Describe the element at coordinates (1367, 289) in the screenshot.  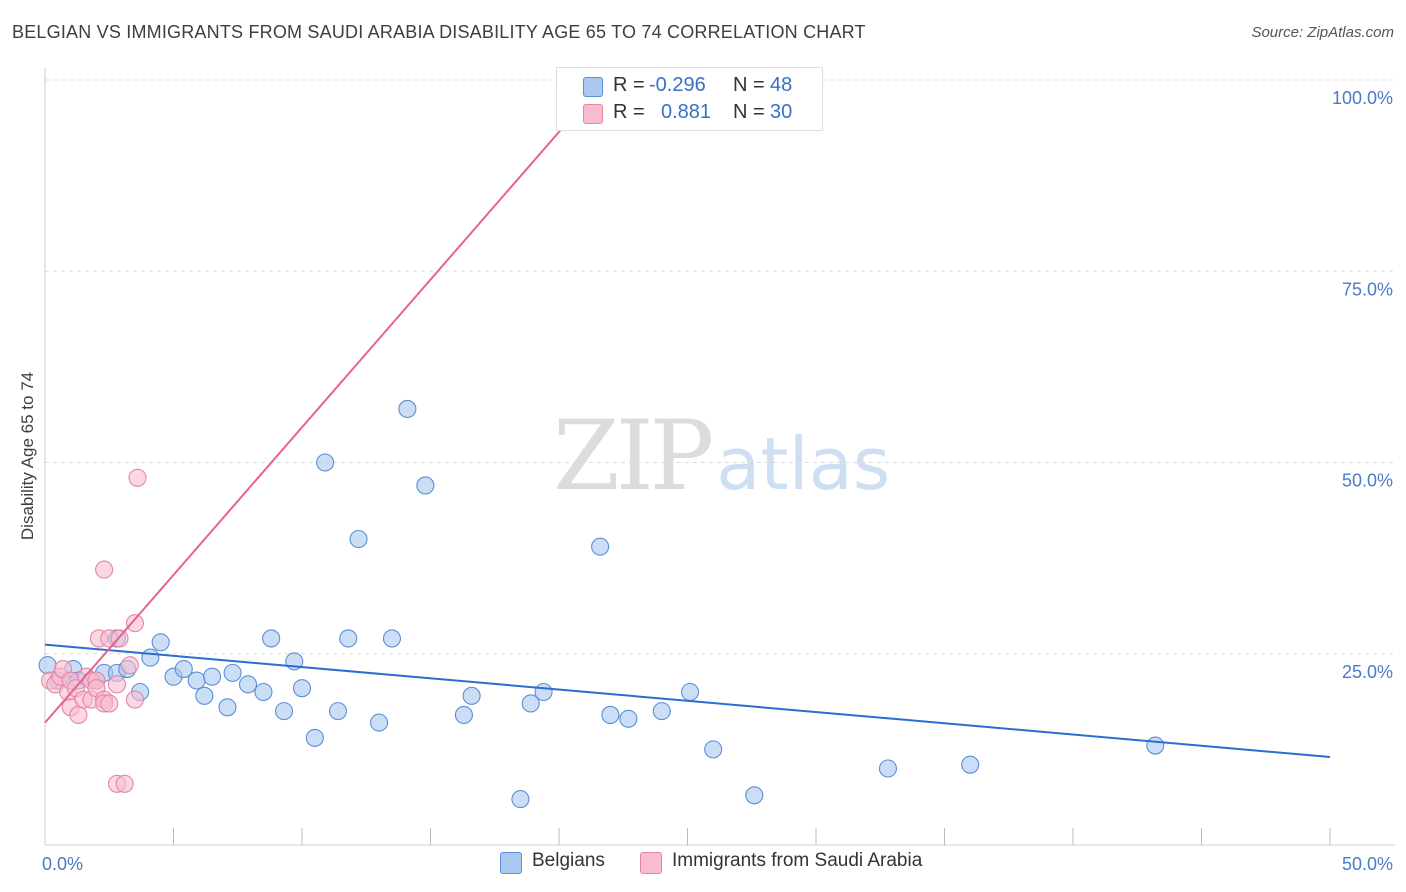
I see `y-tick-label: 75.0%` at that location.